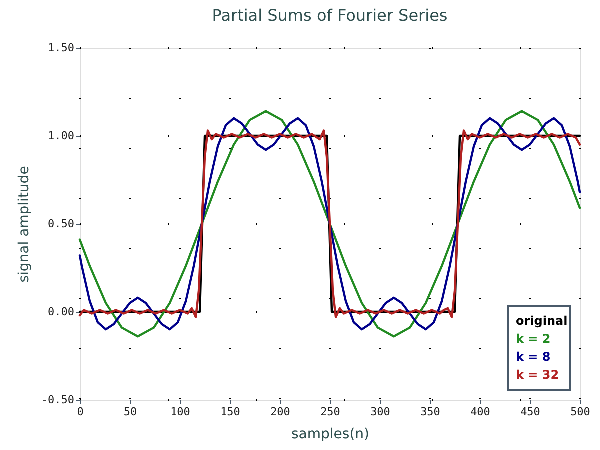 The width and height of the screenshot is (600, 450). Describe the element at coordinates (24, 224) in the screenshot. I see `y-axis-title: signal amplitude` at that location.